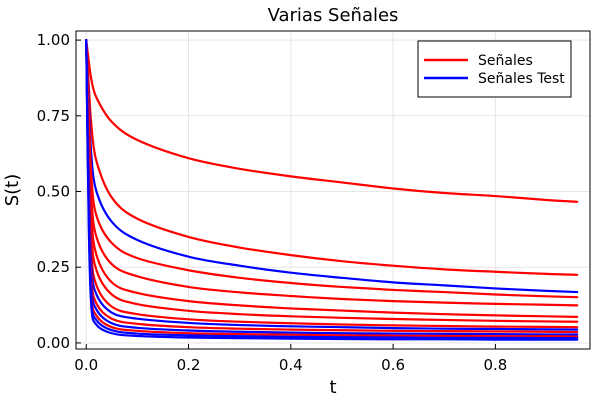 The width and height of the screenshot is (600, 400). I want to click on x-tick-label: 0.6, so click(393, 365).